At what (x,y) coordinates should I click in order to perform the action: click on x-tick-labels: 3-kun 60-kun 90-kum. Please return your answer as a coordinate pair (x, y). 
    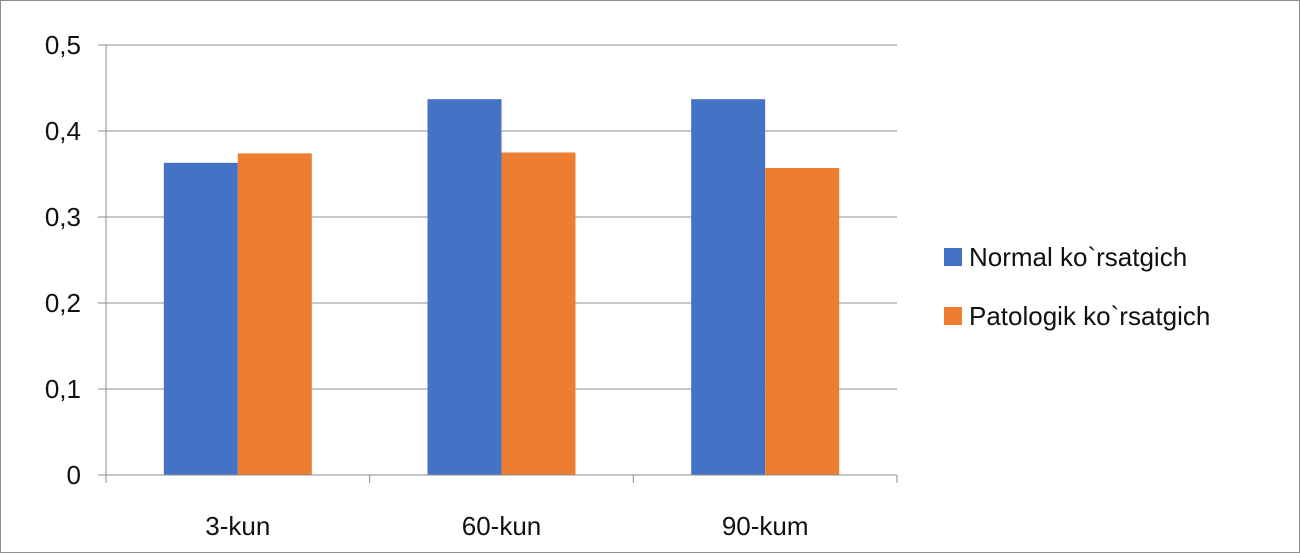
    Looking at the image, I should click on (506, 526).